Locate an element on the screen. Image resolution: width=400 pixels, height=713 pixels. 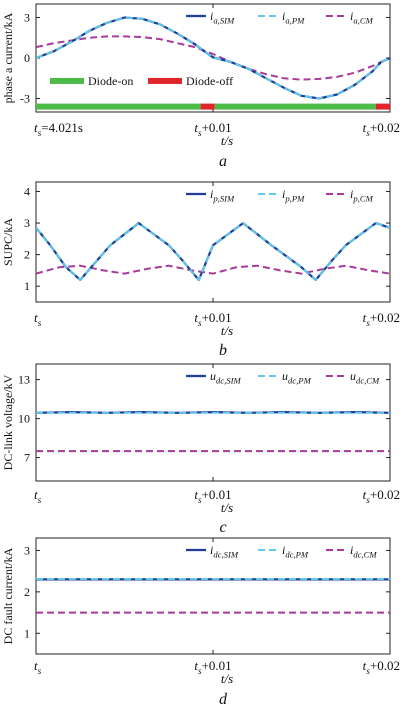
legend-label: idc,CM is located at coordinates (363, 551).